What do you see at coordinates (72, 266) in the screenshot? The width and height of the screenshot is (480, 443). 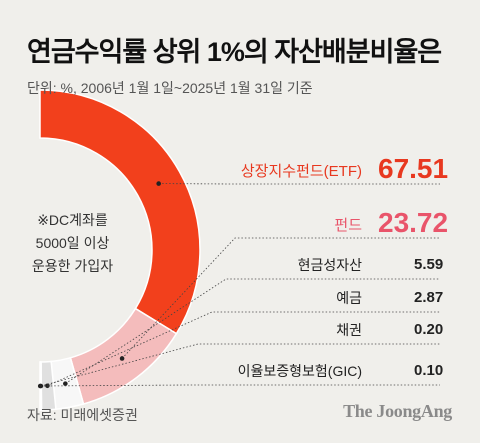 I see `center-note-line: 운용한 가입자` at bounding box center [72, 266].